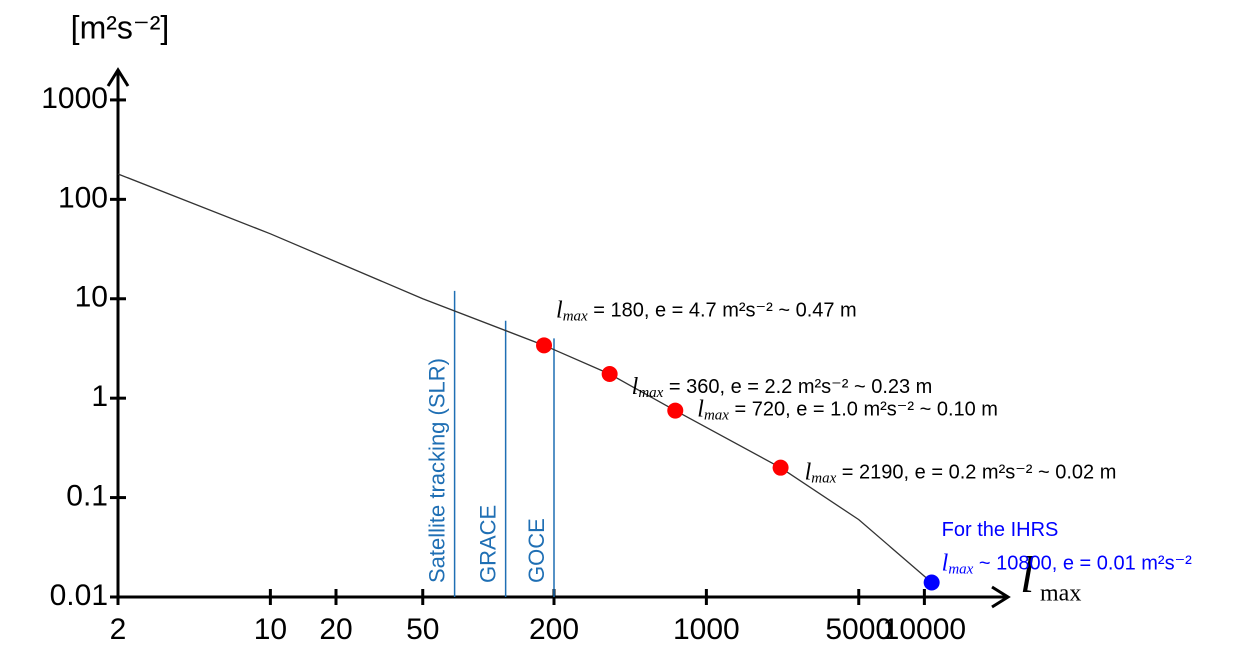 Image resolution: width=1235 pixels, height=651 pixels. What do you see at coordinates (79, 595) in the screenshot?
I see `y-tick-label: 0.01` at bounding box center [79, 595].